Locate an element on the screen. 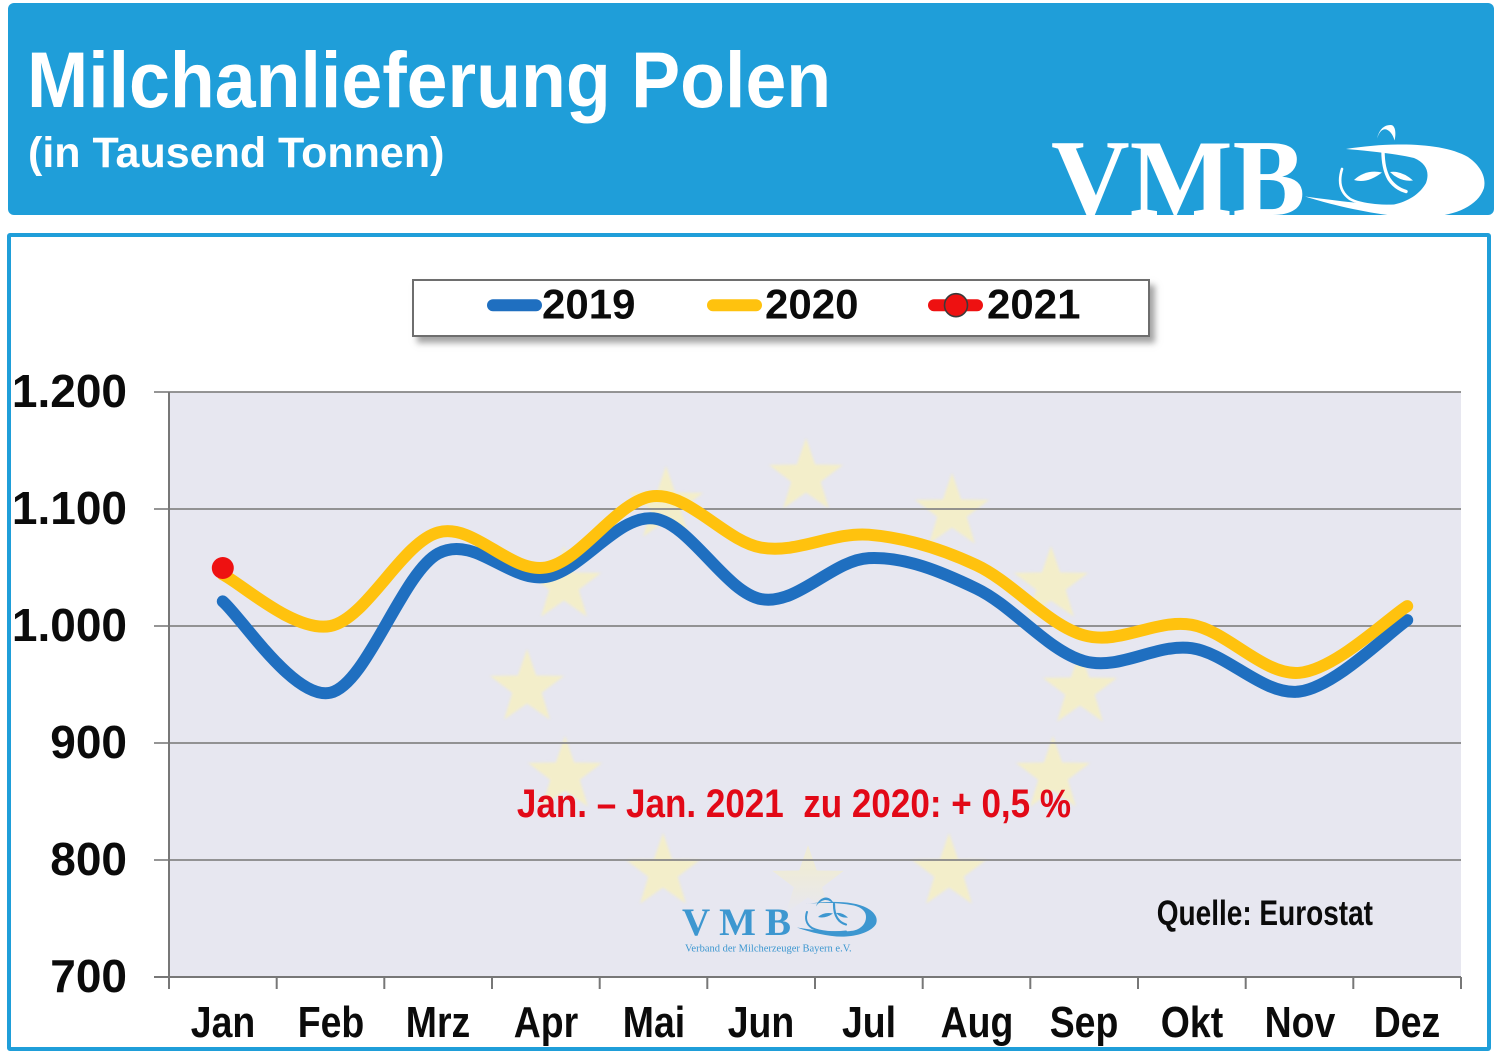 The height and width of the screenshot is (1057, 1500). svg-text: 2020 is located at coordinates (811, 303).